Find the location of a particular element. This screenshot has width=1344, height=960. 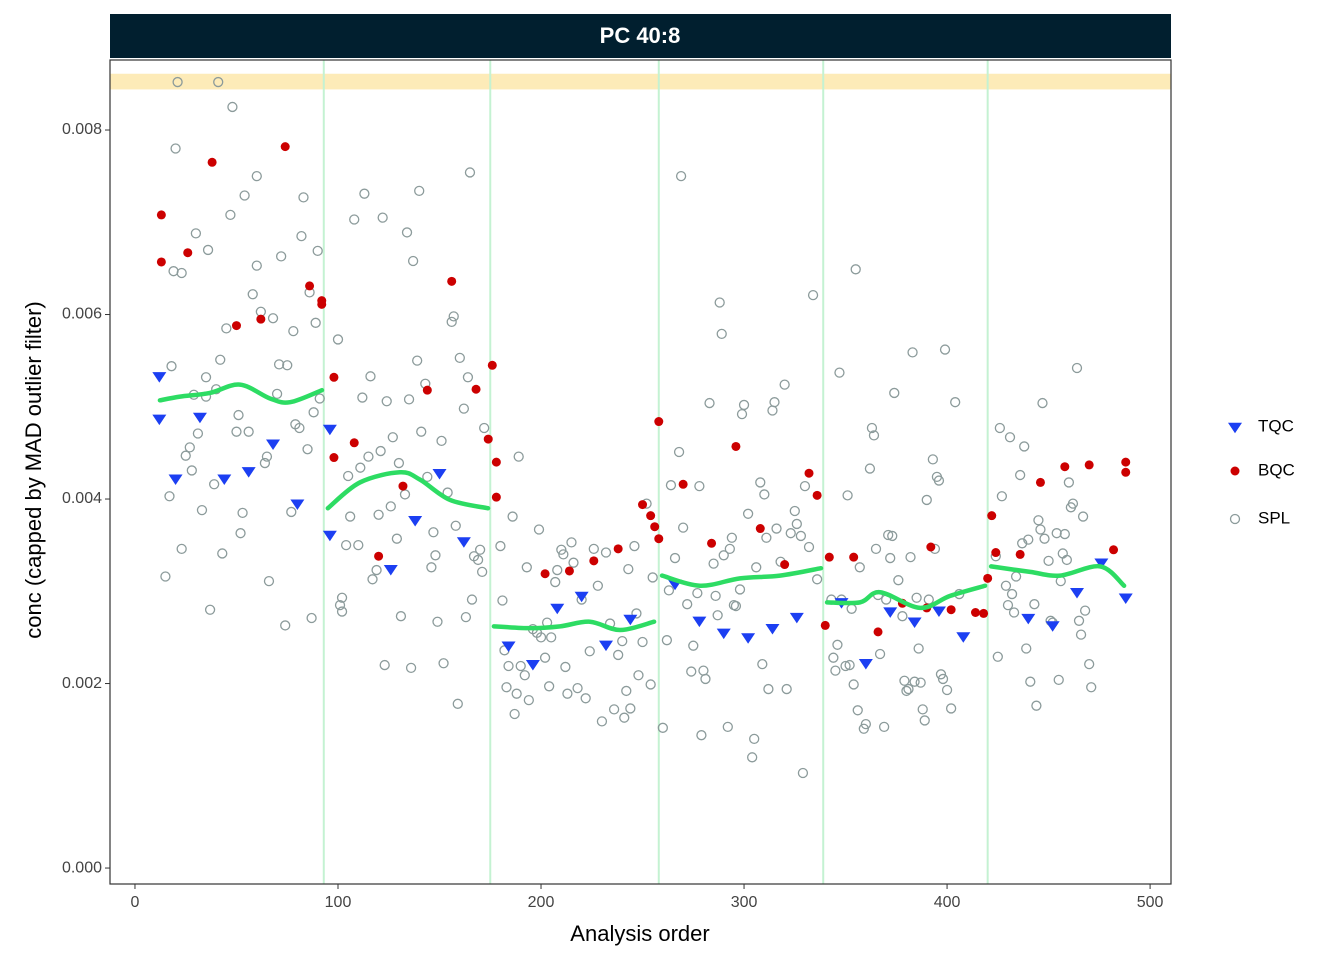

y-tick-label: 0.006 is located at coordinates (82, 314).